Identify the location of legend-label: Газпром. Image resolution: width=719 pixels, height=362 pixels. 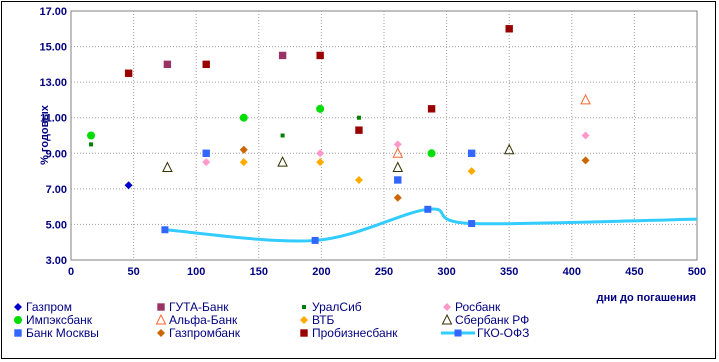
(49, 307).